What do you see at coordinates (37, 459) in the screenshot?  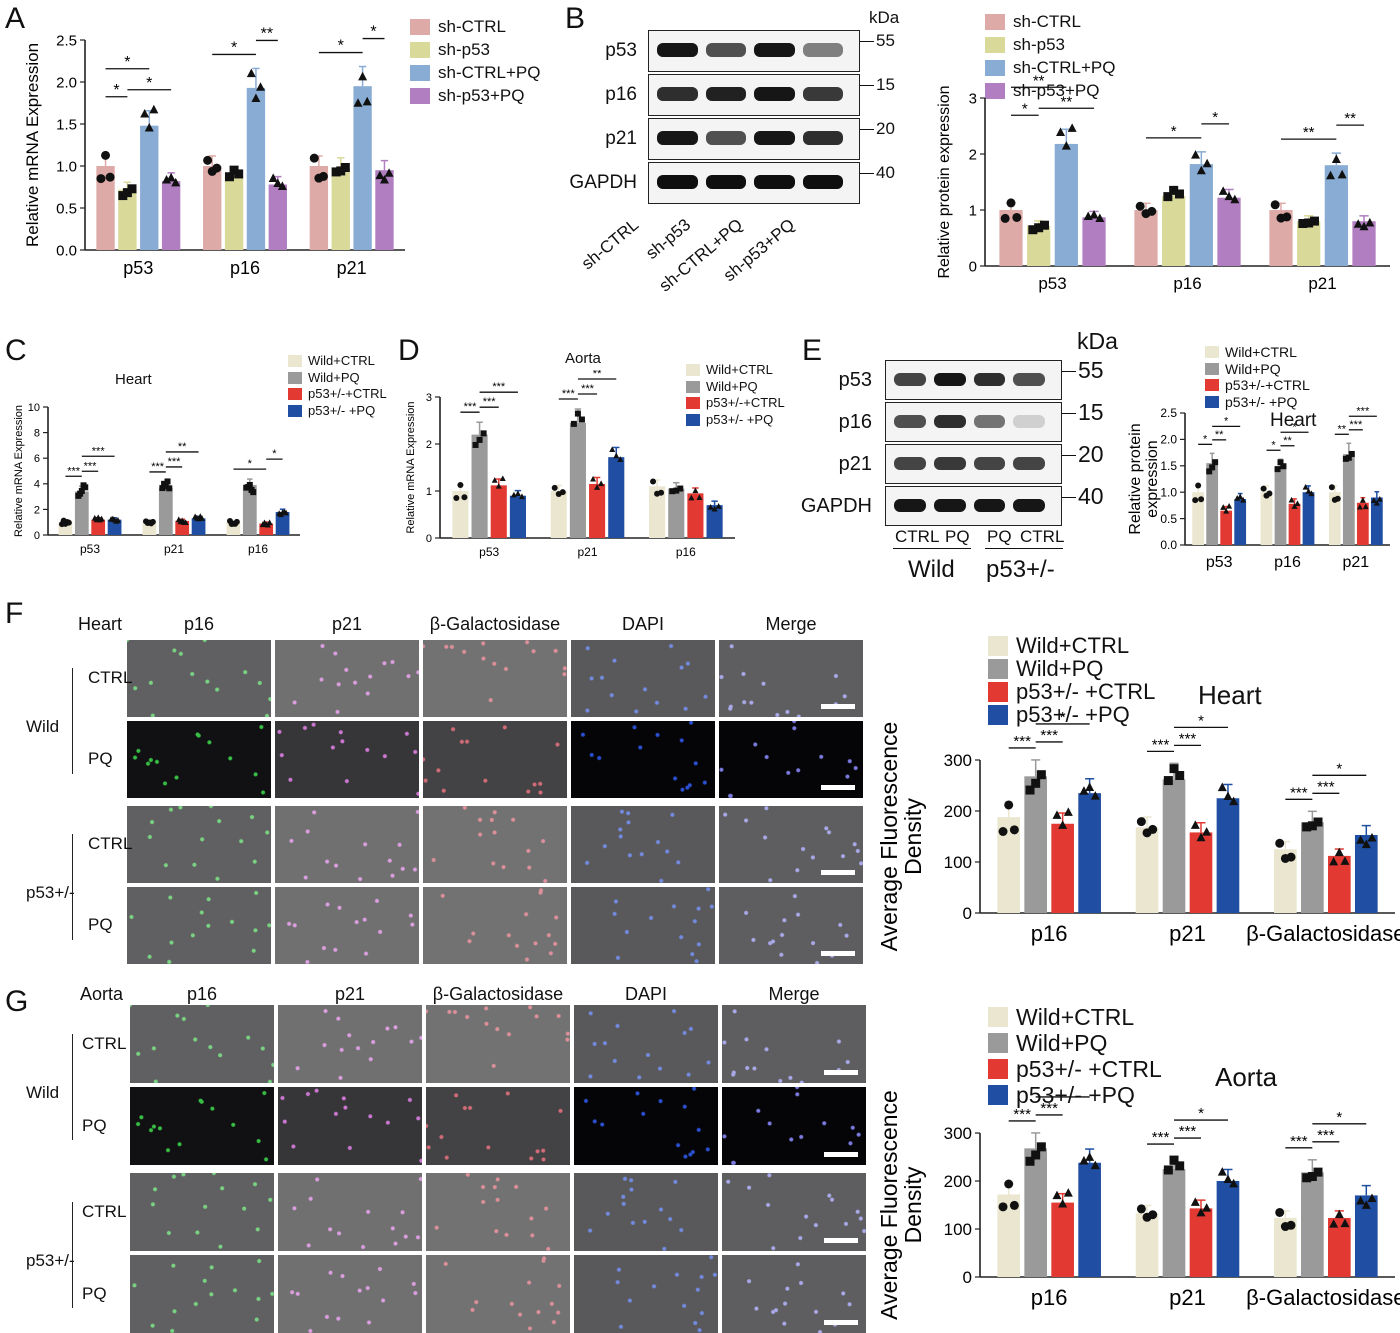 I see `y-tick-label: 6` at bounding box center [37, 459].